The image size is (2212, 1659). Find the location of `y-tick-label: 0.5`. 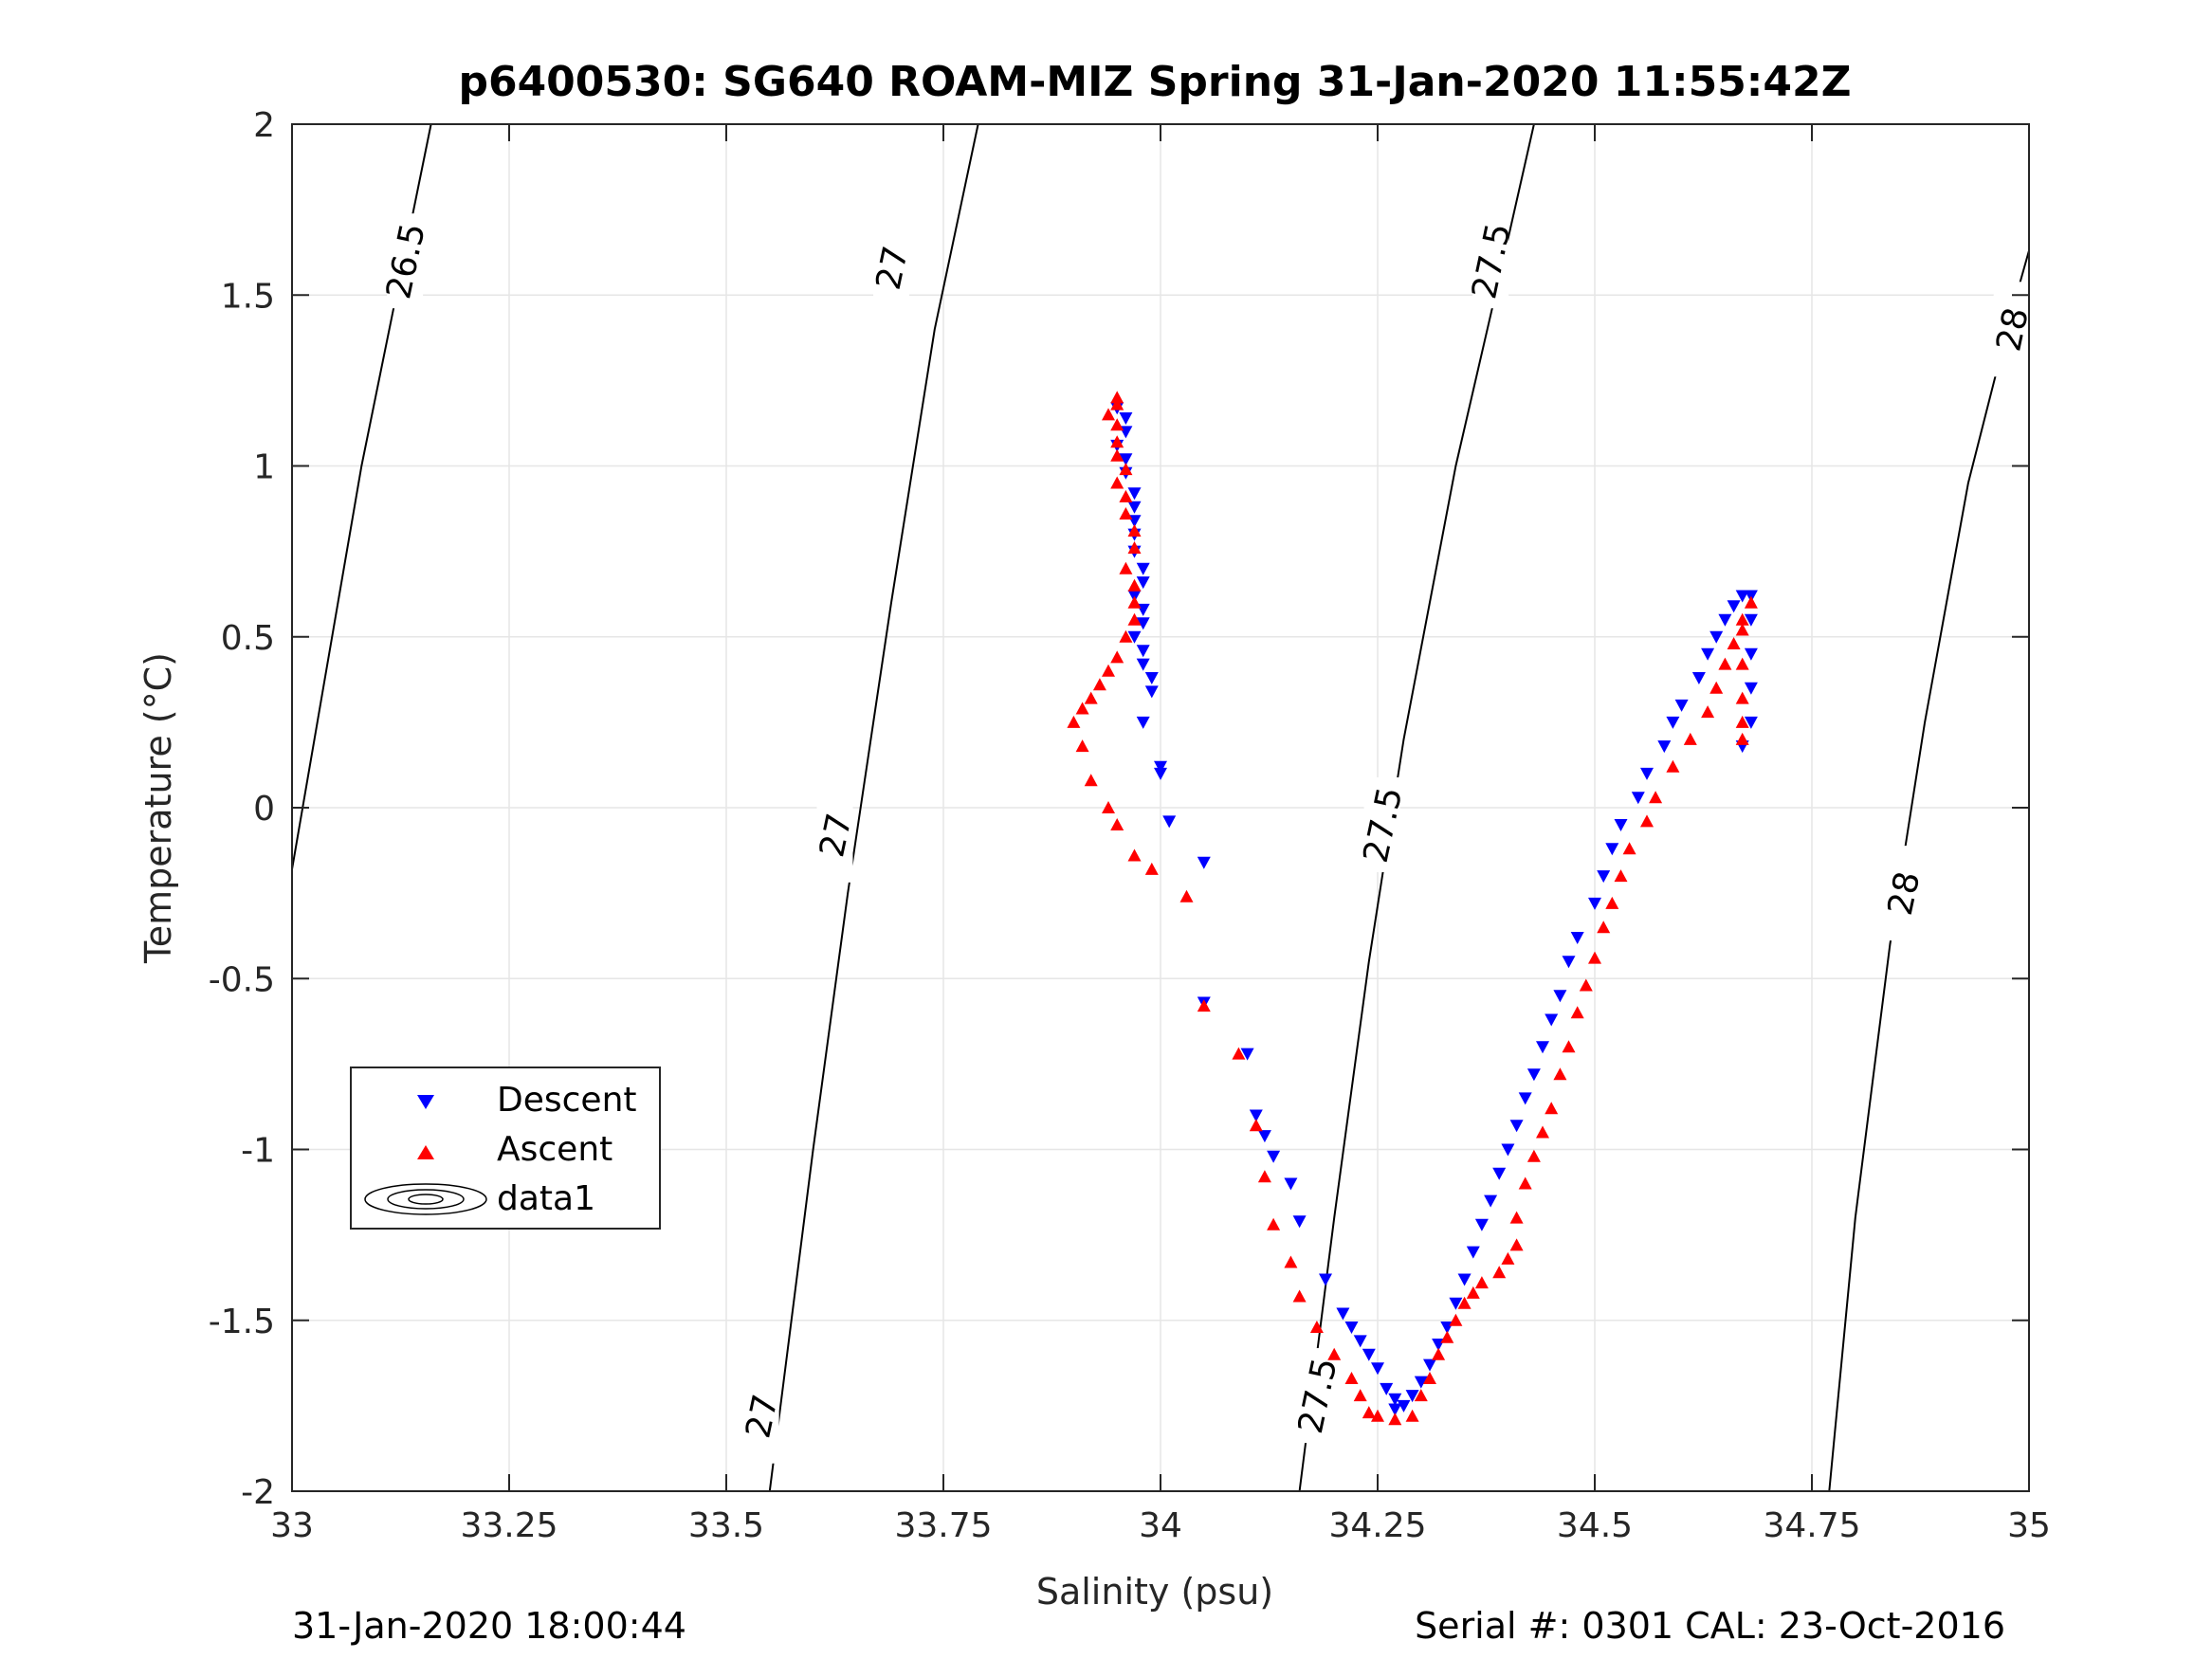

y-tick-label: 0.5 is located at coordinates (248, 638).